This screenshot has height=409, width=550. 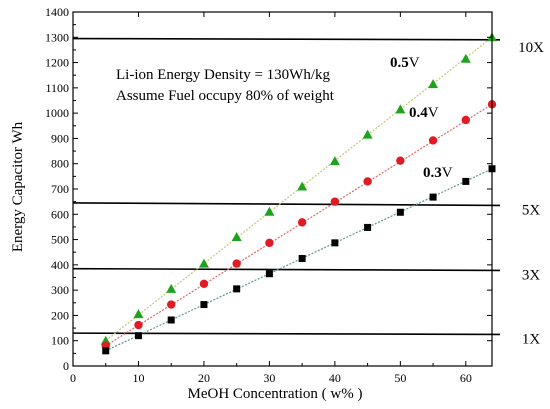 What do you see at coordinates (138, 378) in the screenshot?
I see `x-tick-label: 10` at bounding box center [138, 378].